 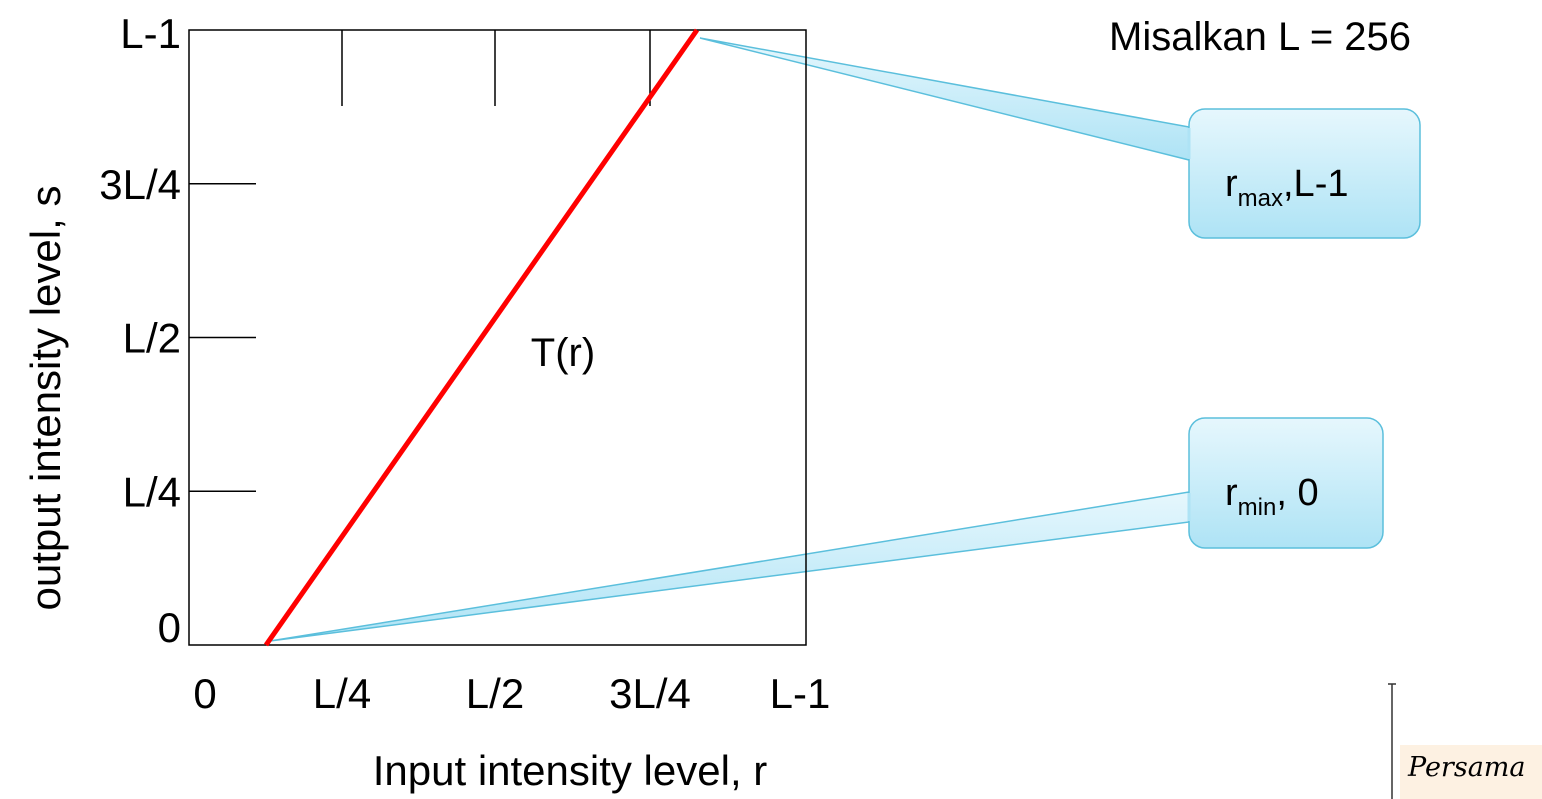 I want to click on x-tick-label: L/2, so click(x=495, y=693).